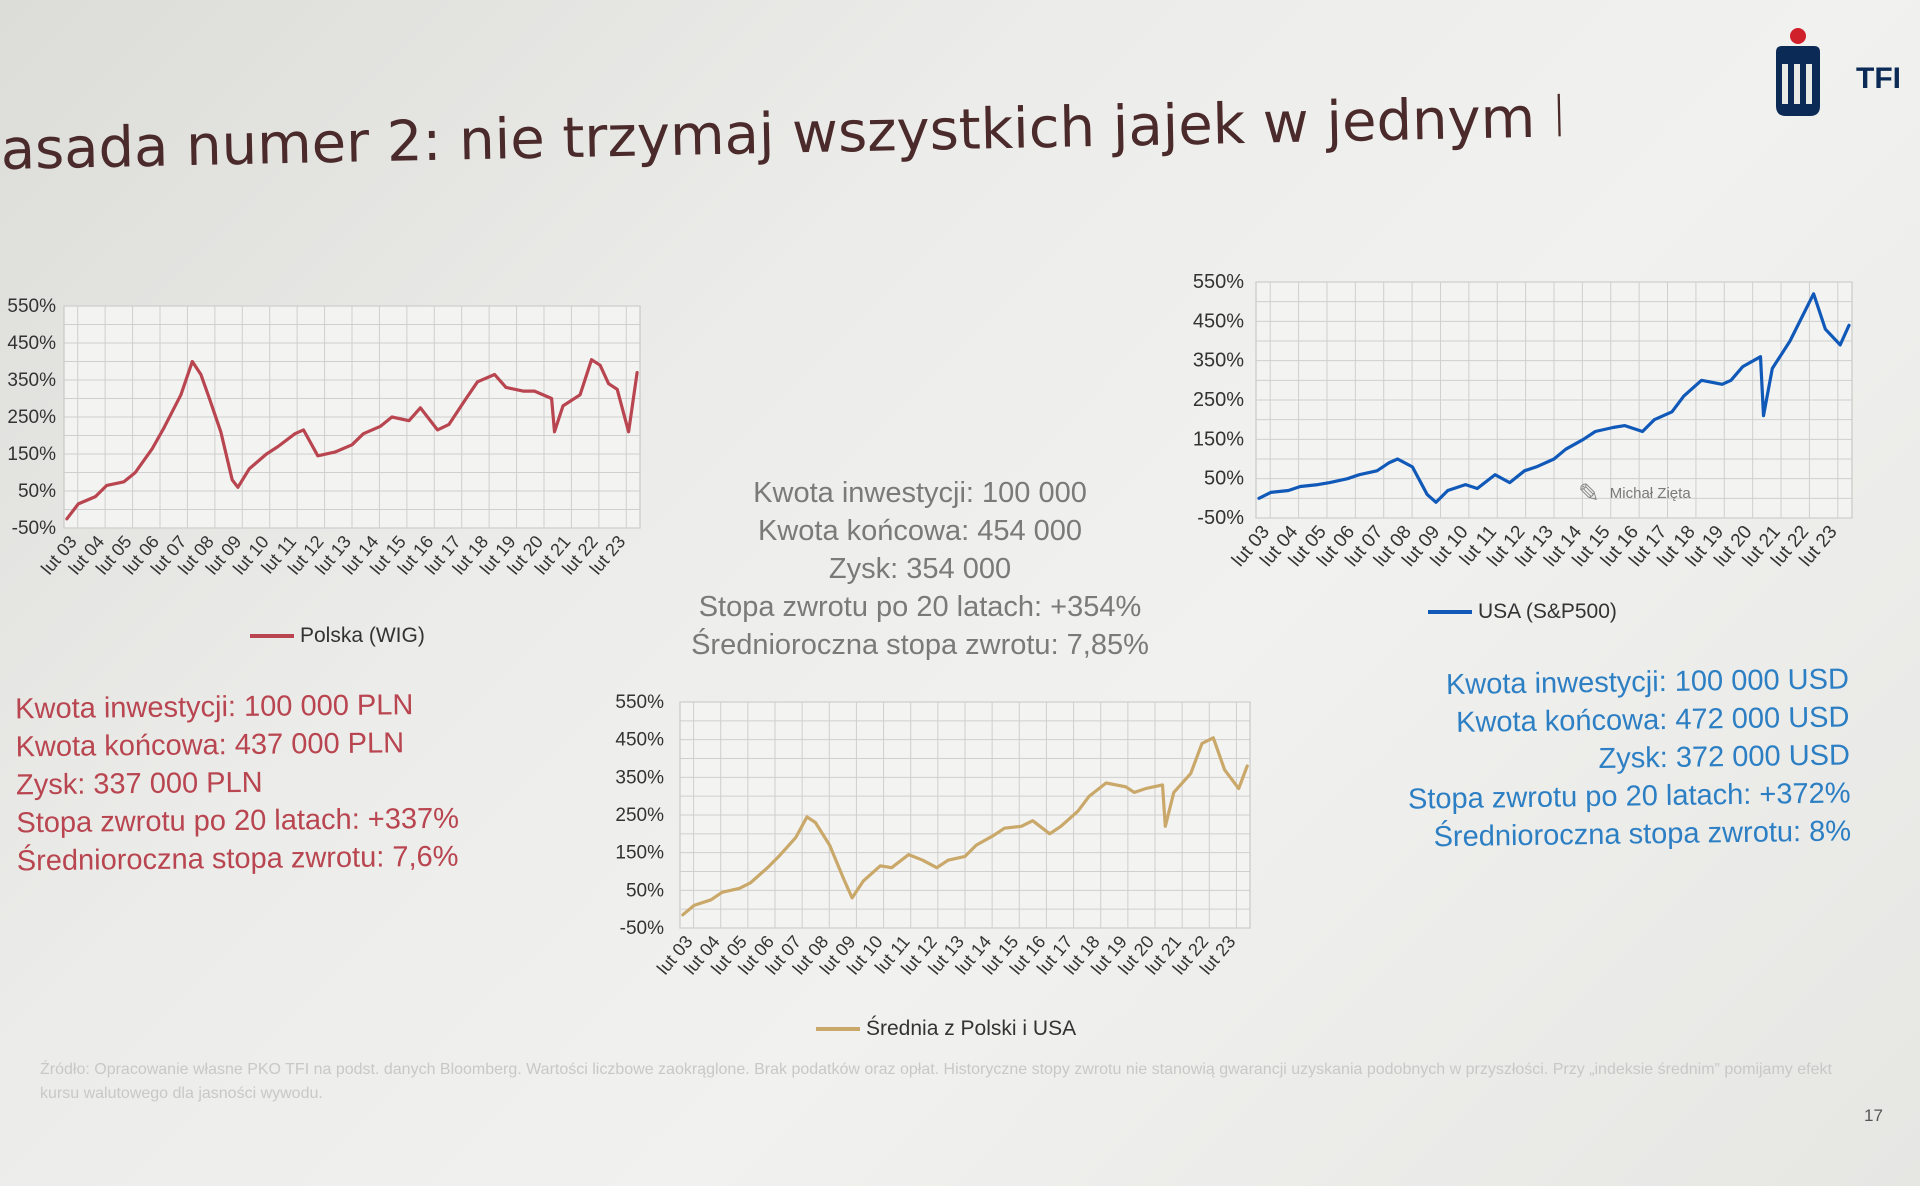  What do you see at coordinates (1873, 1115) in the screenshot?
I see `page-number: 17` at bounding box center [1873, 1115].